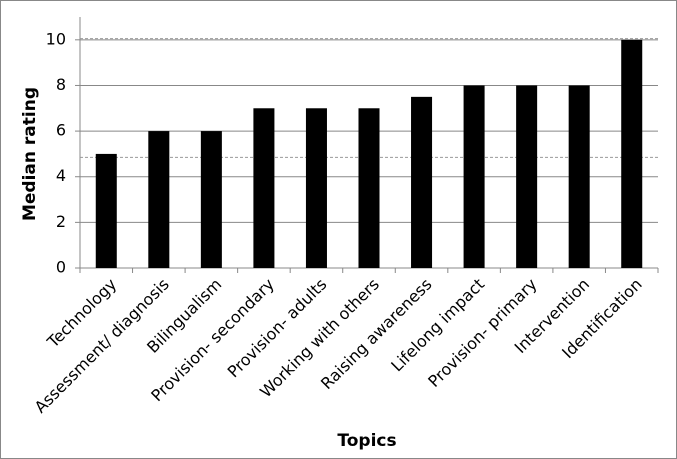 Image resolution: width=677 pixels, height=459 pixels. What do you see at coordinates (56, 38) in the screenshot?
I see `y-tick-label: 10` at bounding box center [56, 38].